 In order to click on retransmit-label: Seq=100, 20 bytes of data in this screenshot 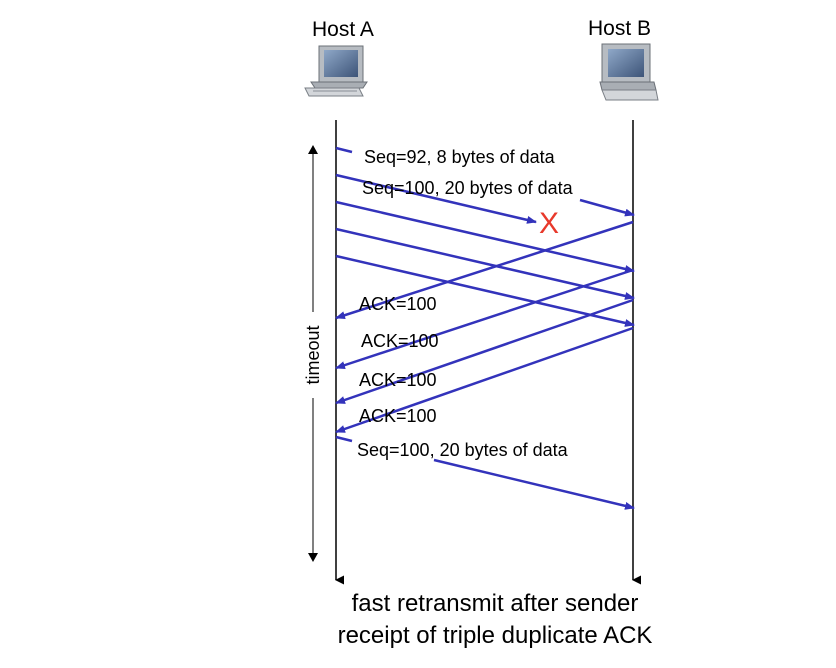, I will do `click(463, 450)`.